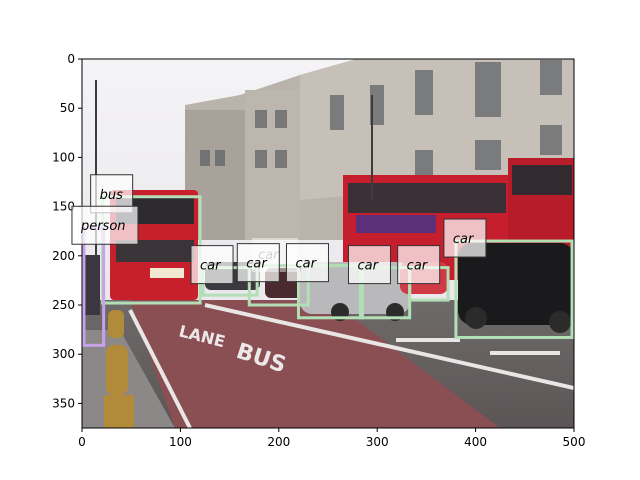  Describe the element at coordinates (278, 442) in the screenshot. I see `x-tick-label-2: 200` at that location.